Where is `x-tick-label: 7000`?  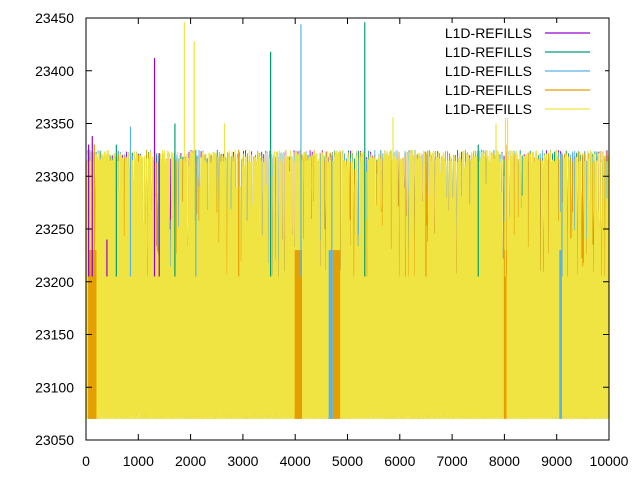
x-tick-label: 7000 is located at coordinates (452, 461).